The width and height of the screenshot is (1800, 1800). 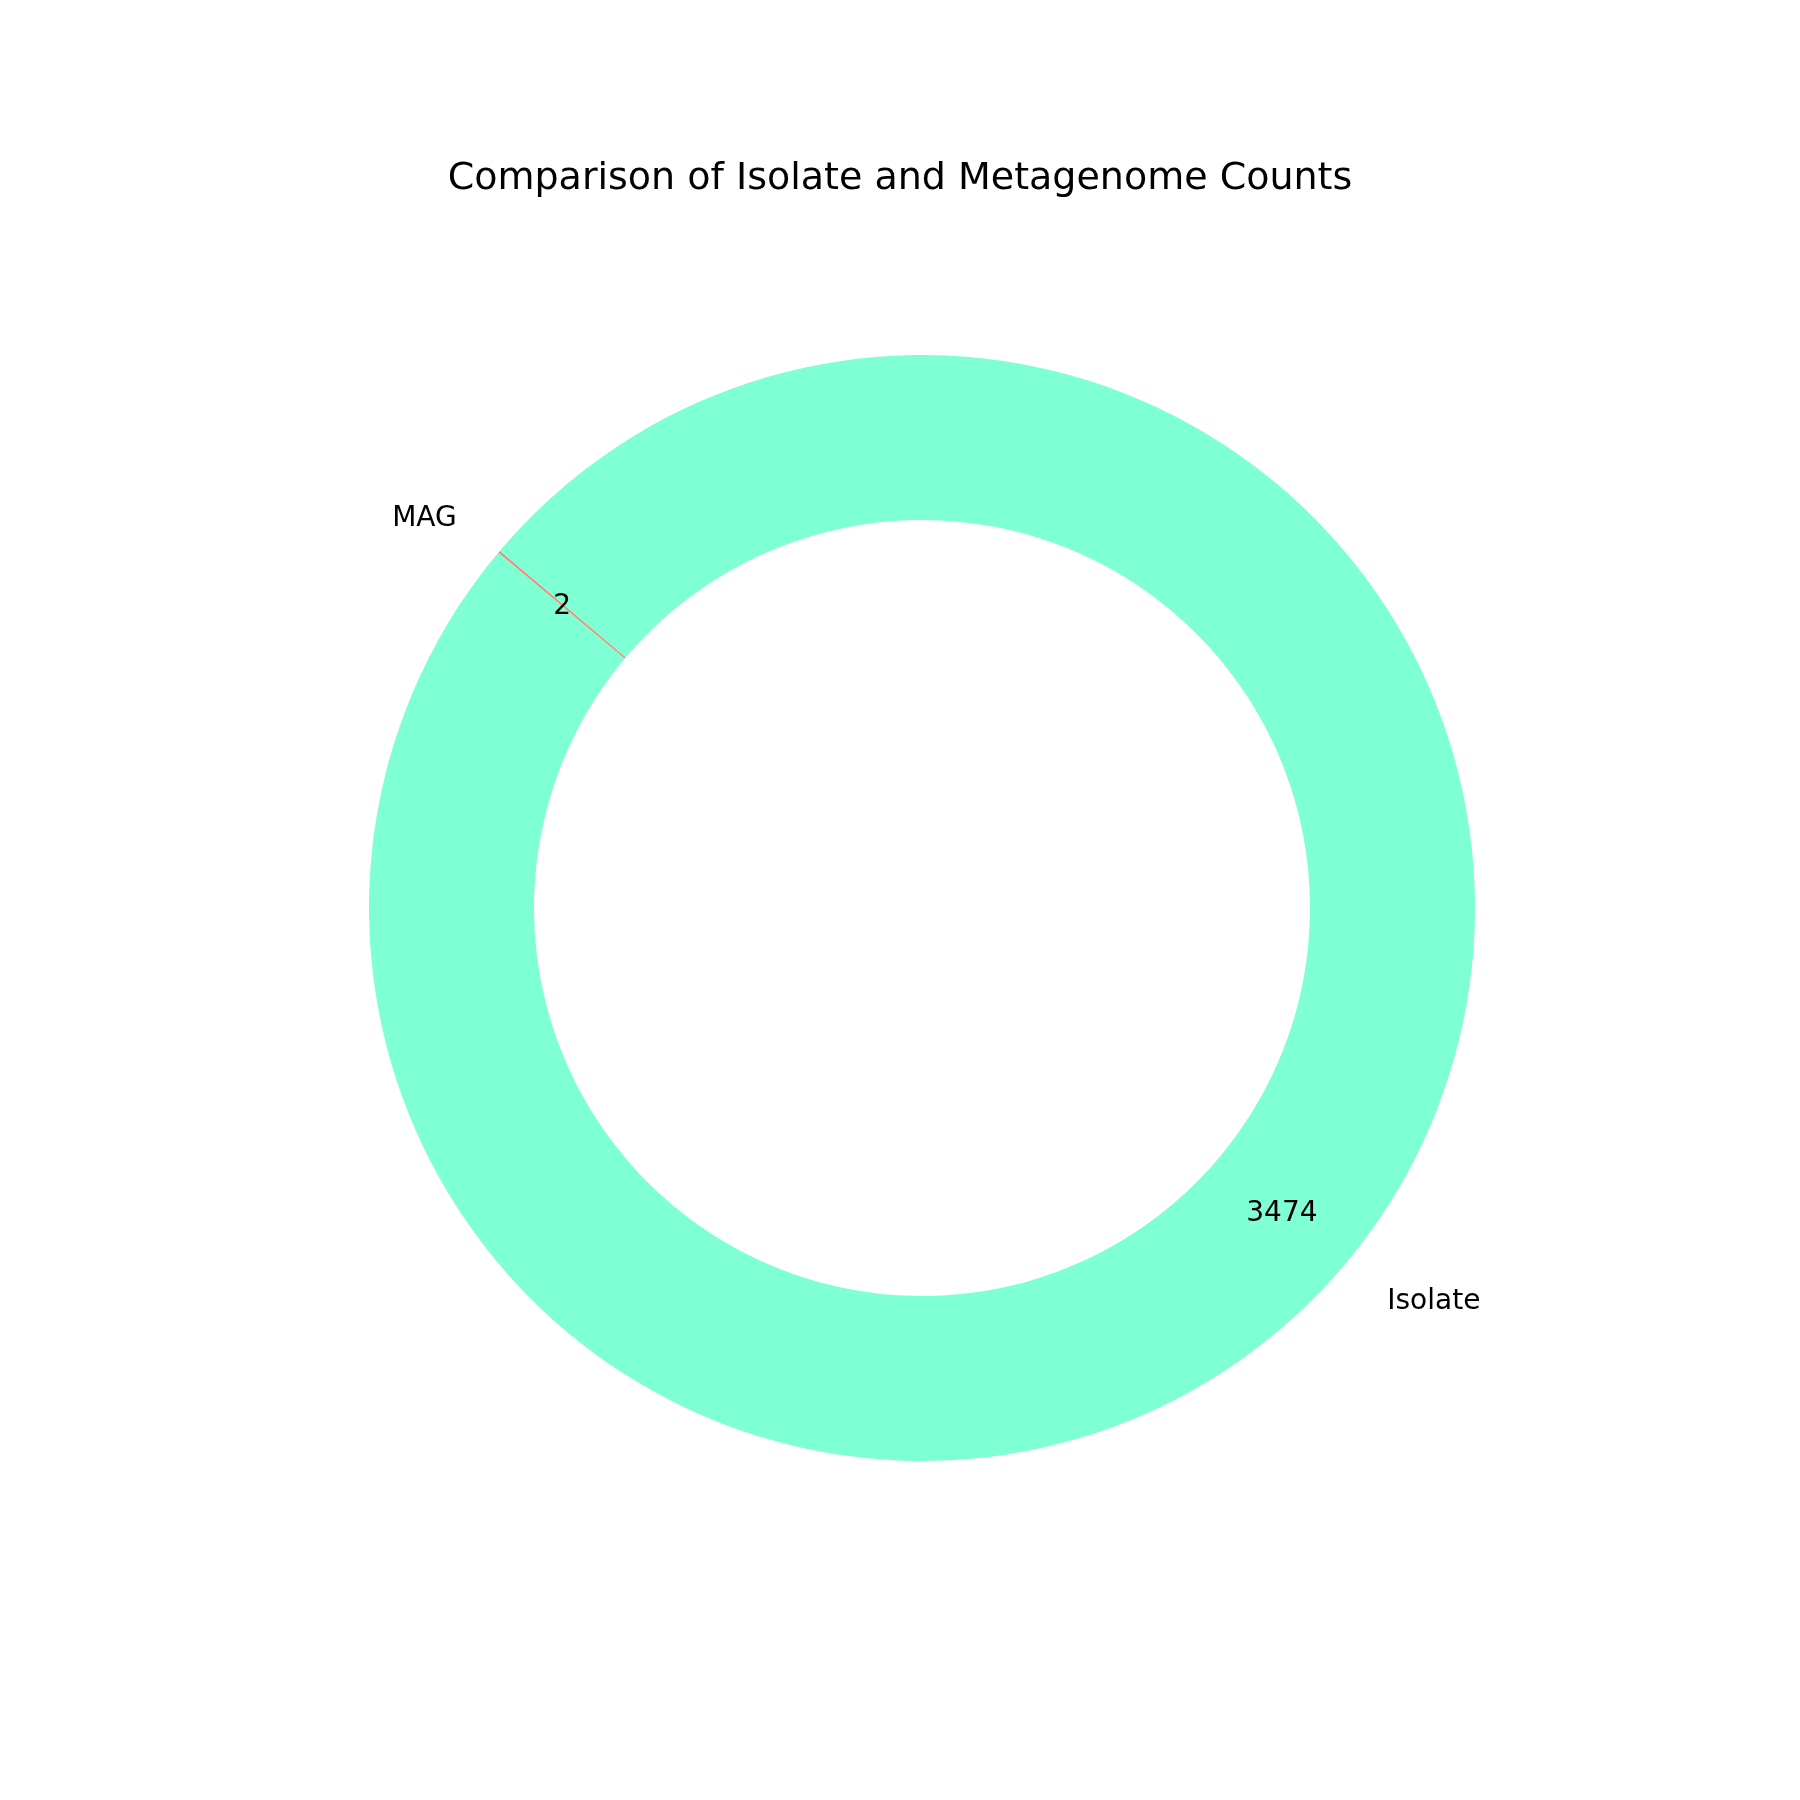 I want to click on slice-label: Isolate, so click(x=1434, y=1300).